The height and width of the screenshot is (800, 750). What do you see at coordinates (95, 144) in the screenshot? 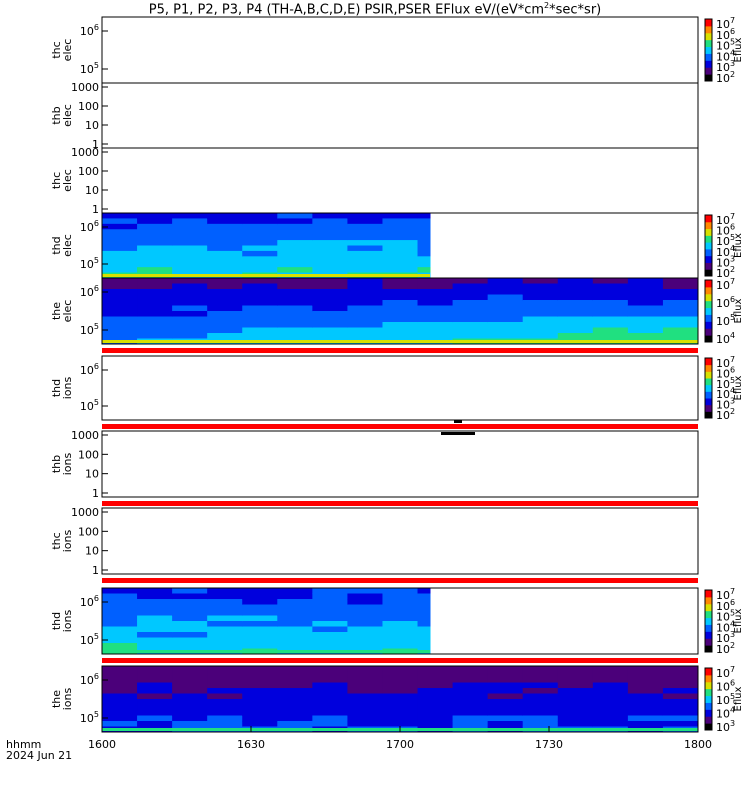
I see `y-tick-label: 1` at bounding box center [95, 144].